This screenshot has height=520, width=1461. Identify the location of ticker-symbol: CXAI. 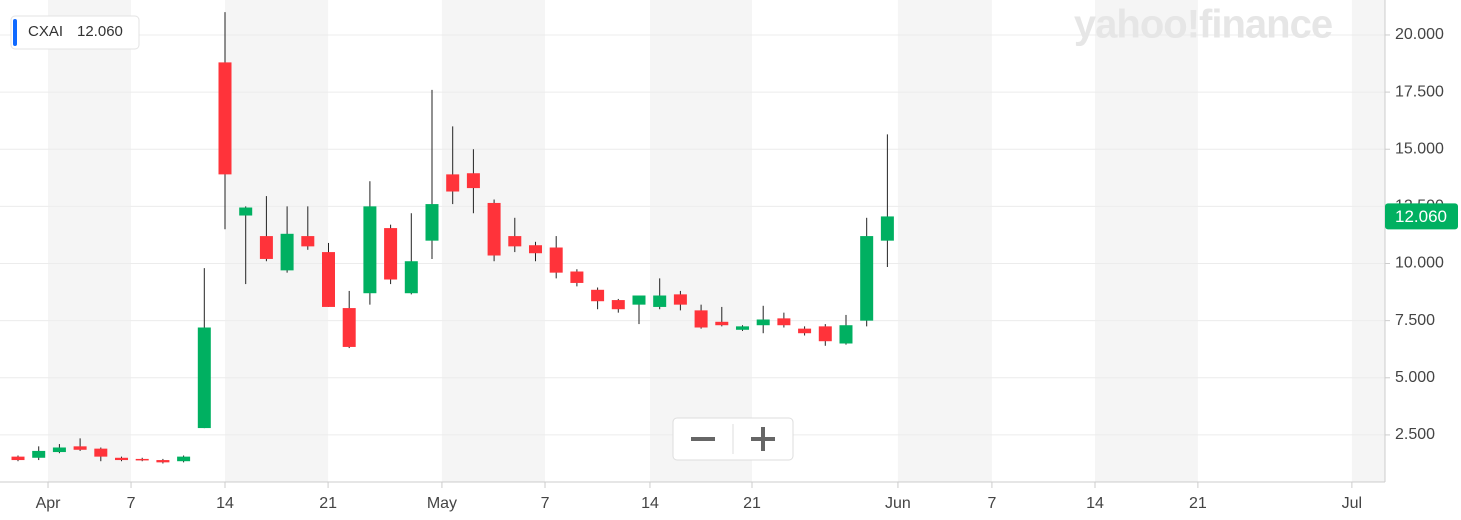
(45, 31).